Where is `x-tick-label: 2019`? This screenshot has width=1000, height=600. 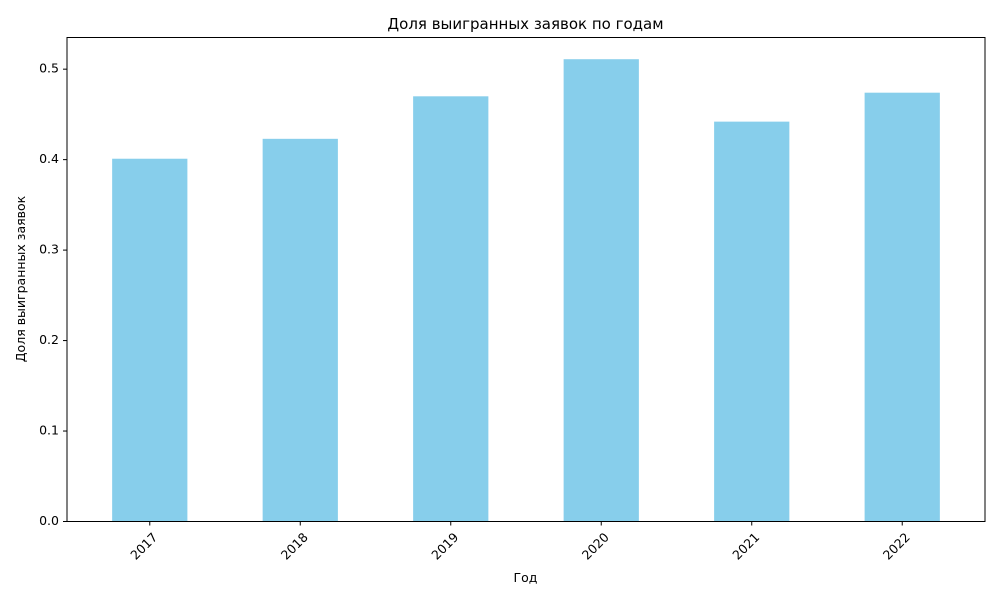 x-tick-label: 2019 is located at coordinates (444, 545).